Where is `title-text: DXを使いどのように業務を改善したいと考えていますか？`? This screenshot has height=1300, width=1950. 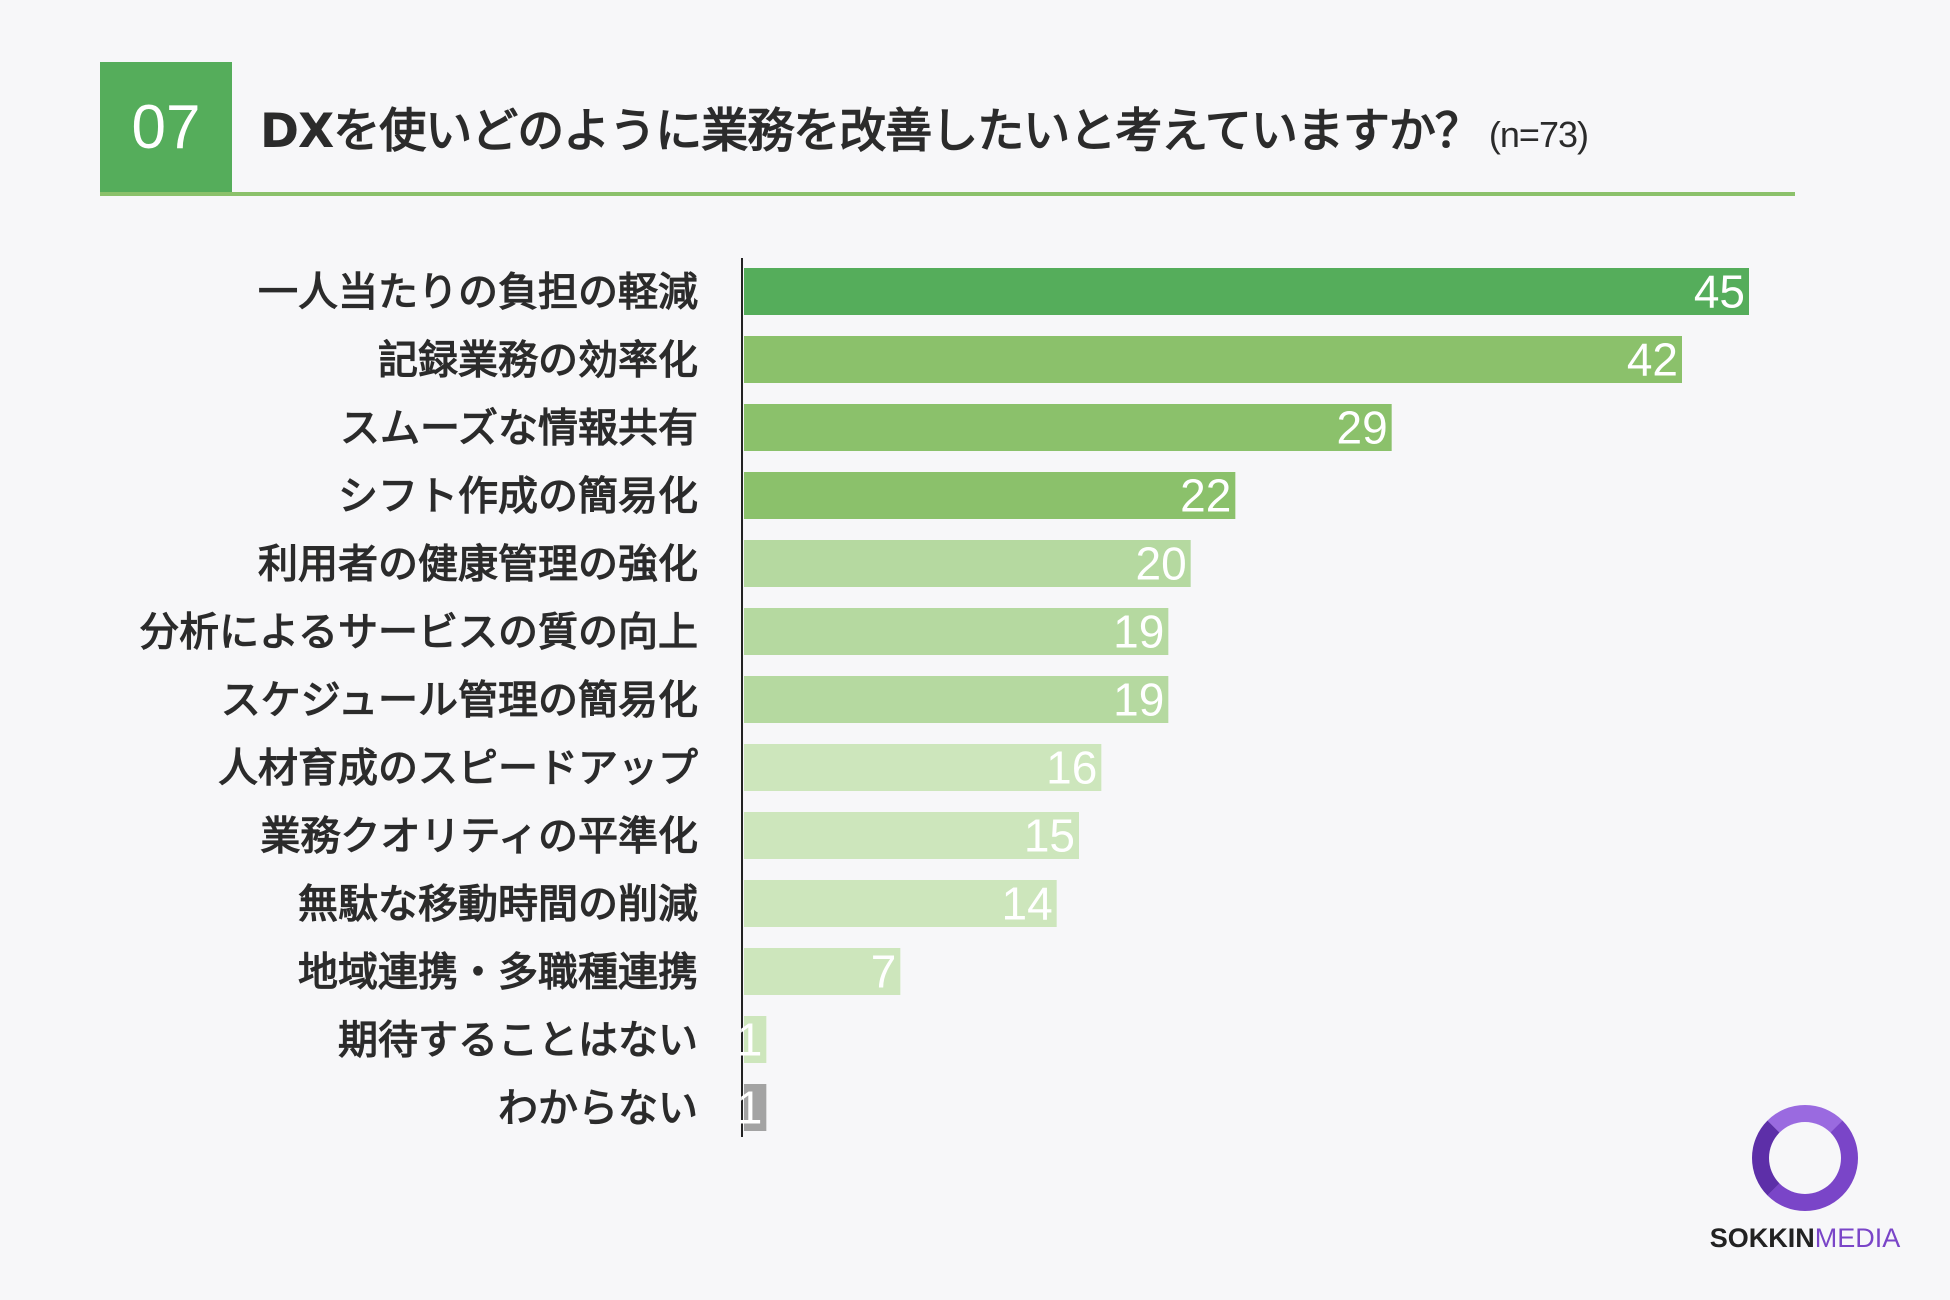
title-text: DXを使いどのように業務を改善したいと考えていますか？ is located at coordinates (871, 131).